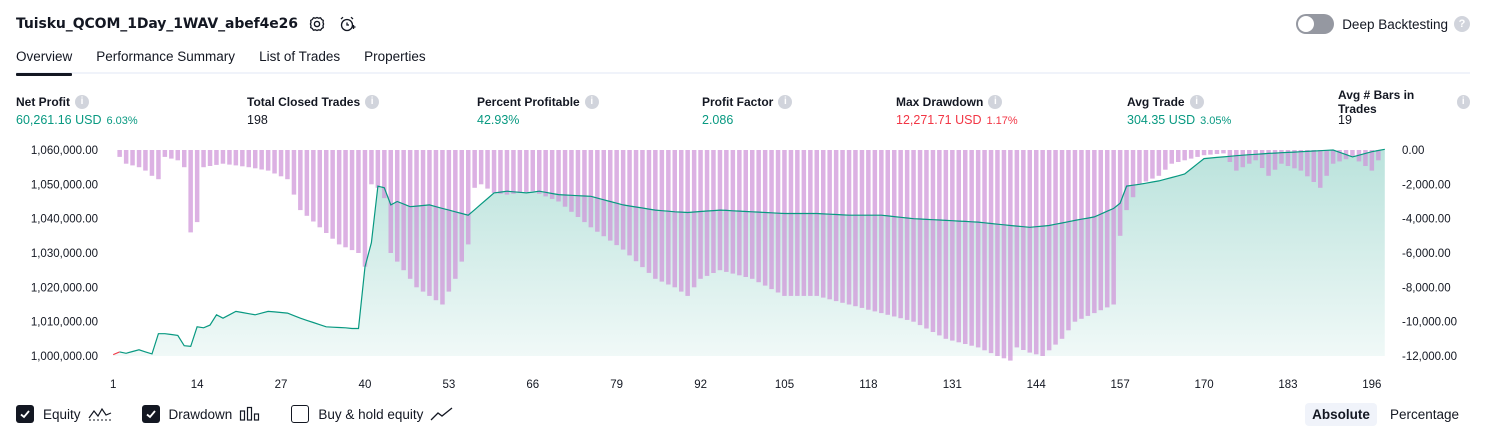 The image size is (1486, 438). Describe the element at coordinates (201, 414) in the screenshot. I see `legend-drawdown: Drawdown` at that location.